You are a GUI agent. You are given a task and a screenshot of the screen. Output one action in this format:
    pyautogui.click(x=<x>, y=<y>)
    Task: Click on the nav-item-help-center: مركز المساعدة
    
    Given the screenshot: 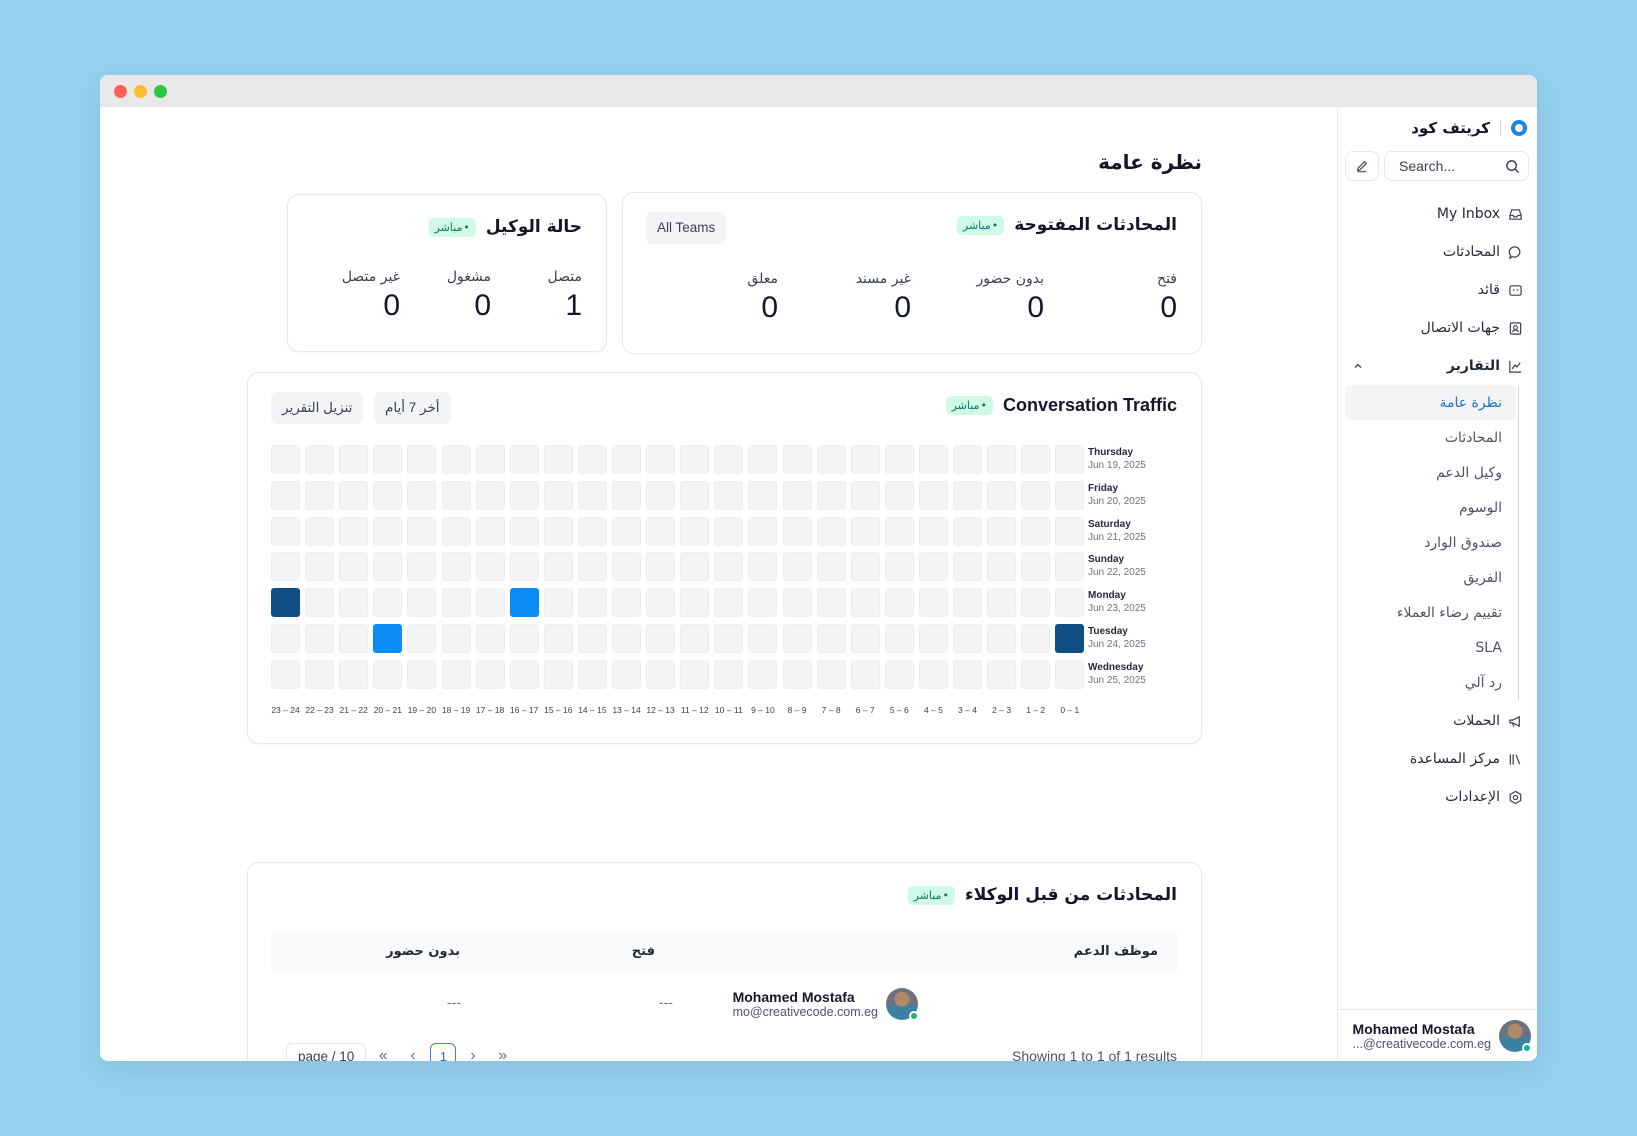 What is the action you would take?
    pyautogui.click(x=1437, y=759)
    